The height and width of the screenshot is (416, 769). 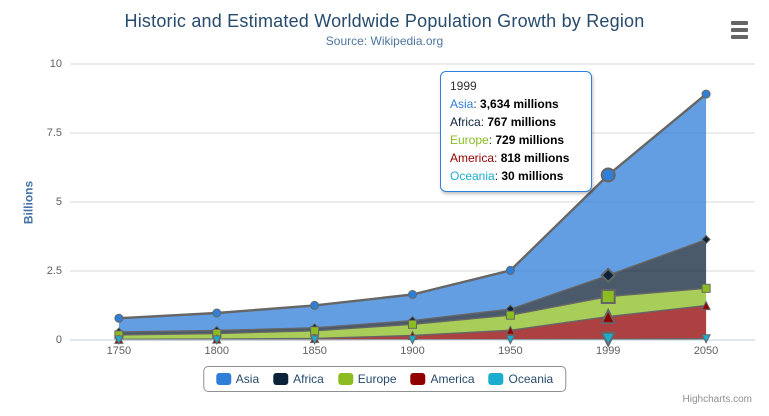 I want to click on x-axis-label: 1900, so click(x=412, y=351).